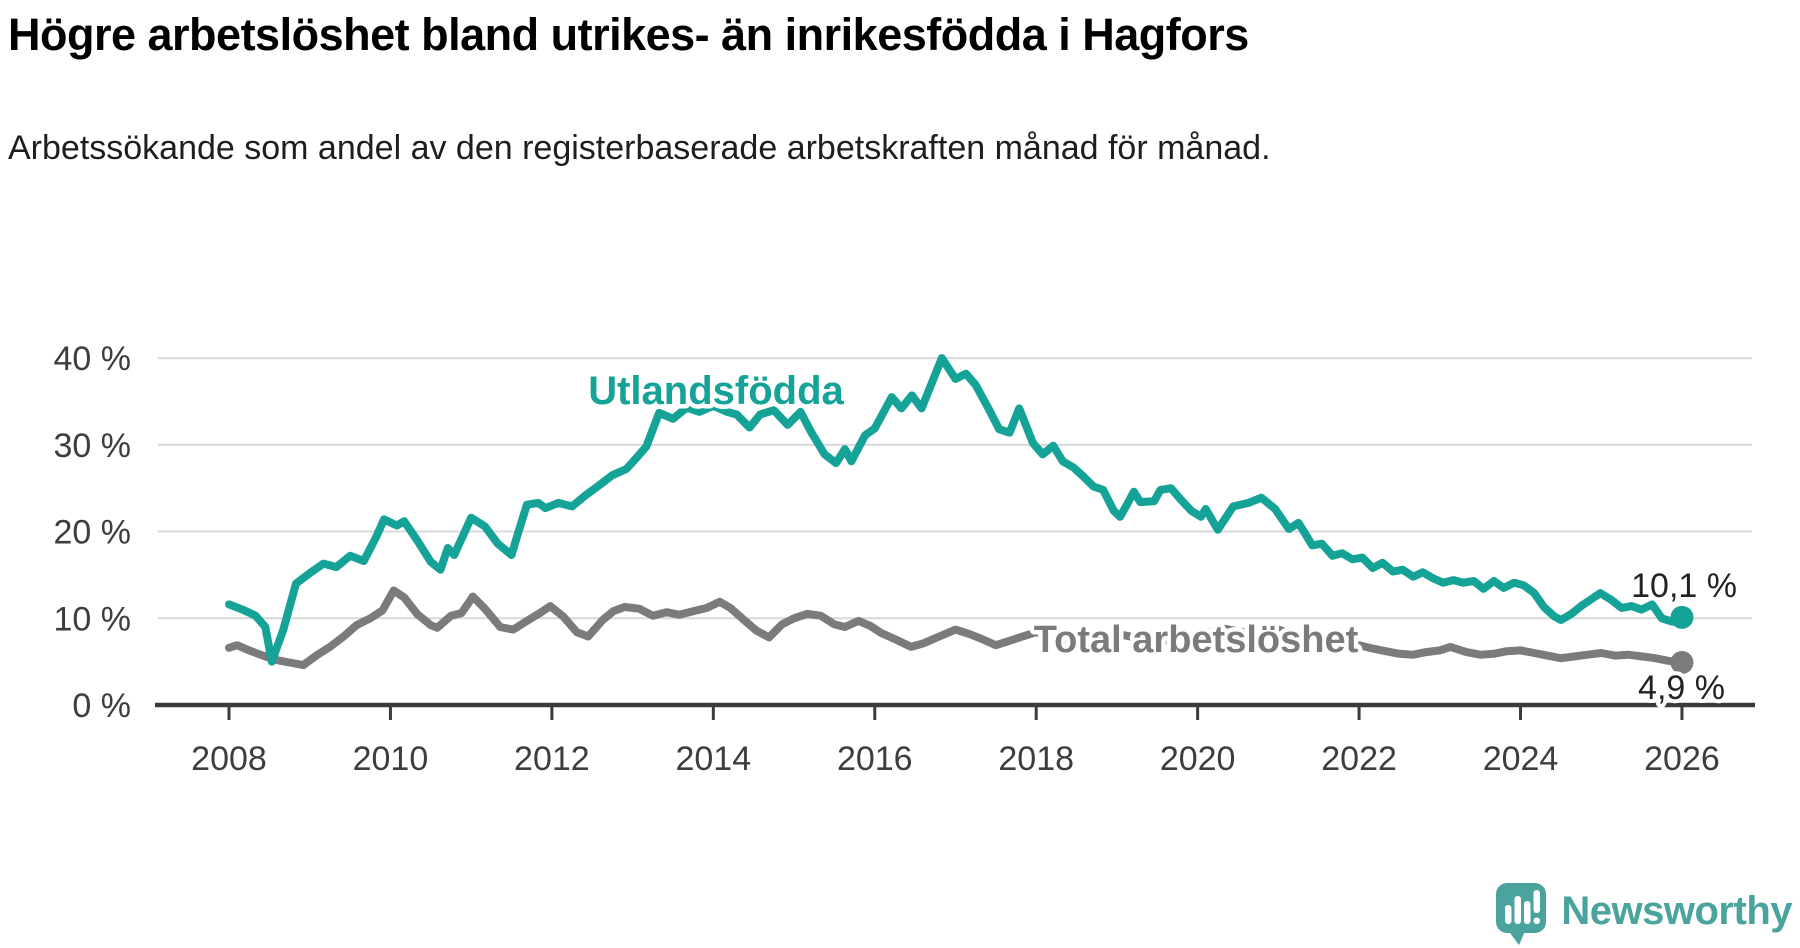 The image size is (1800, 948). I want to click on newsworthy-logo-text: Newsworthy, so click(1676, 911).